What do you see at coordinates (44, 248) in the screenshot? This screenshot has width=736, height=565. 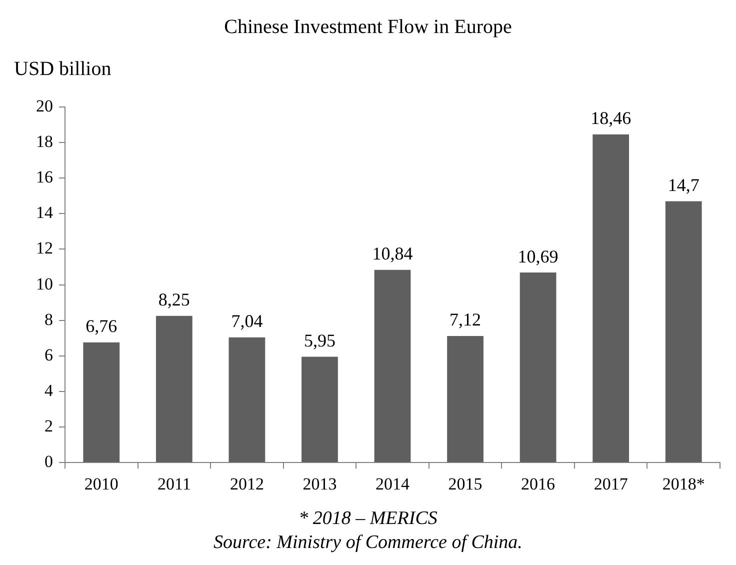 I see `y-tick-label: 12` at bounding box center [44, 248].